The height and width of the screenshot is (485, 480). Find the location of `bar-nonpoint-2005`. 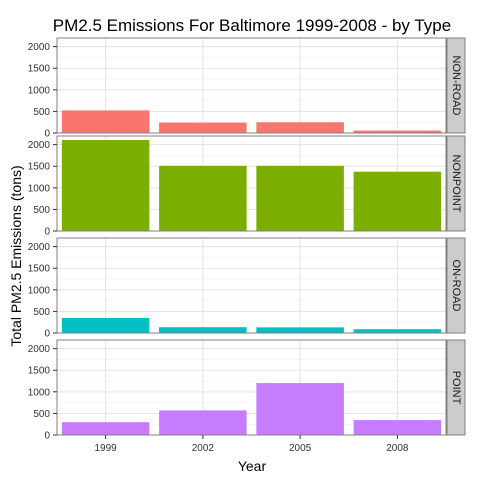

bar-nonpoint-2005 is located at coordinates (300, 198).